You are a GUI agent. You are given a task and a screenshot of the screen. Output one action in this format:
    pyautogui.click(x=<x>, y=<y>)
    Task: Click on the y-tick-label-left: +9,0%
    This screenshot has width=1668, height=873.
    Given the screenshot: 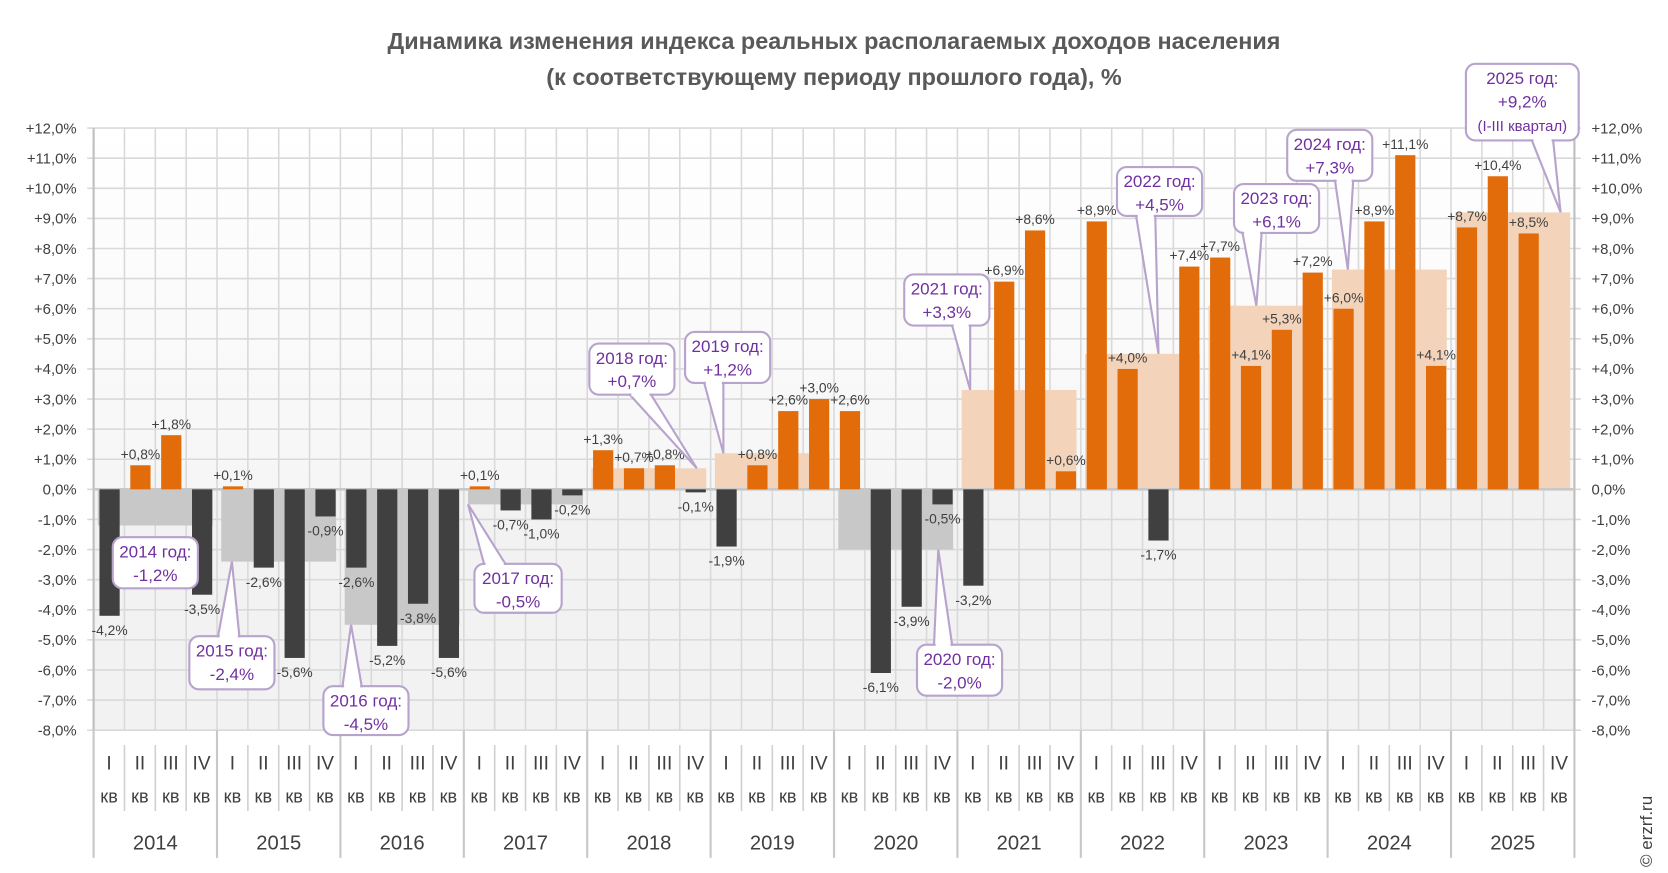 What is the action you would take?
    pyautogui.click(x=55, y=220)
    